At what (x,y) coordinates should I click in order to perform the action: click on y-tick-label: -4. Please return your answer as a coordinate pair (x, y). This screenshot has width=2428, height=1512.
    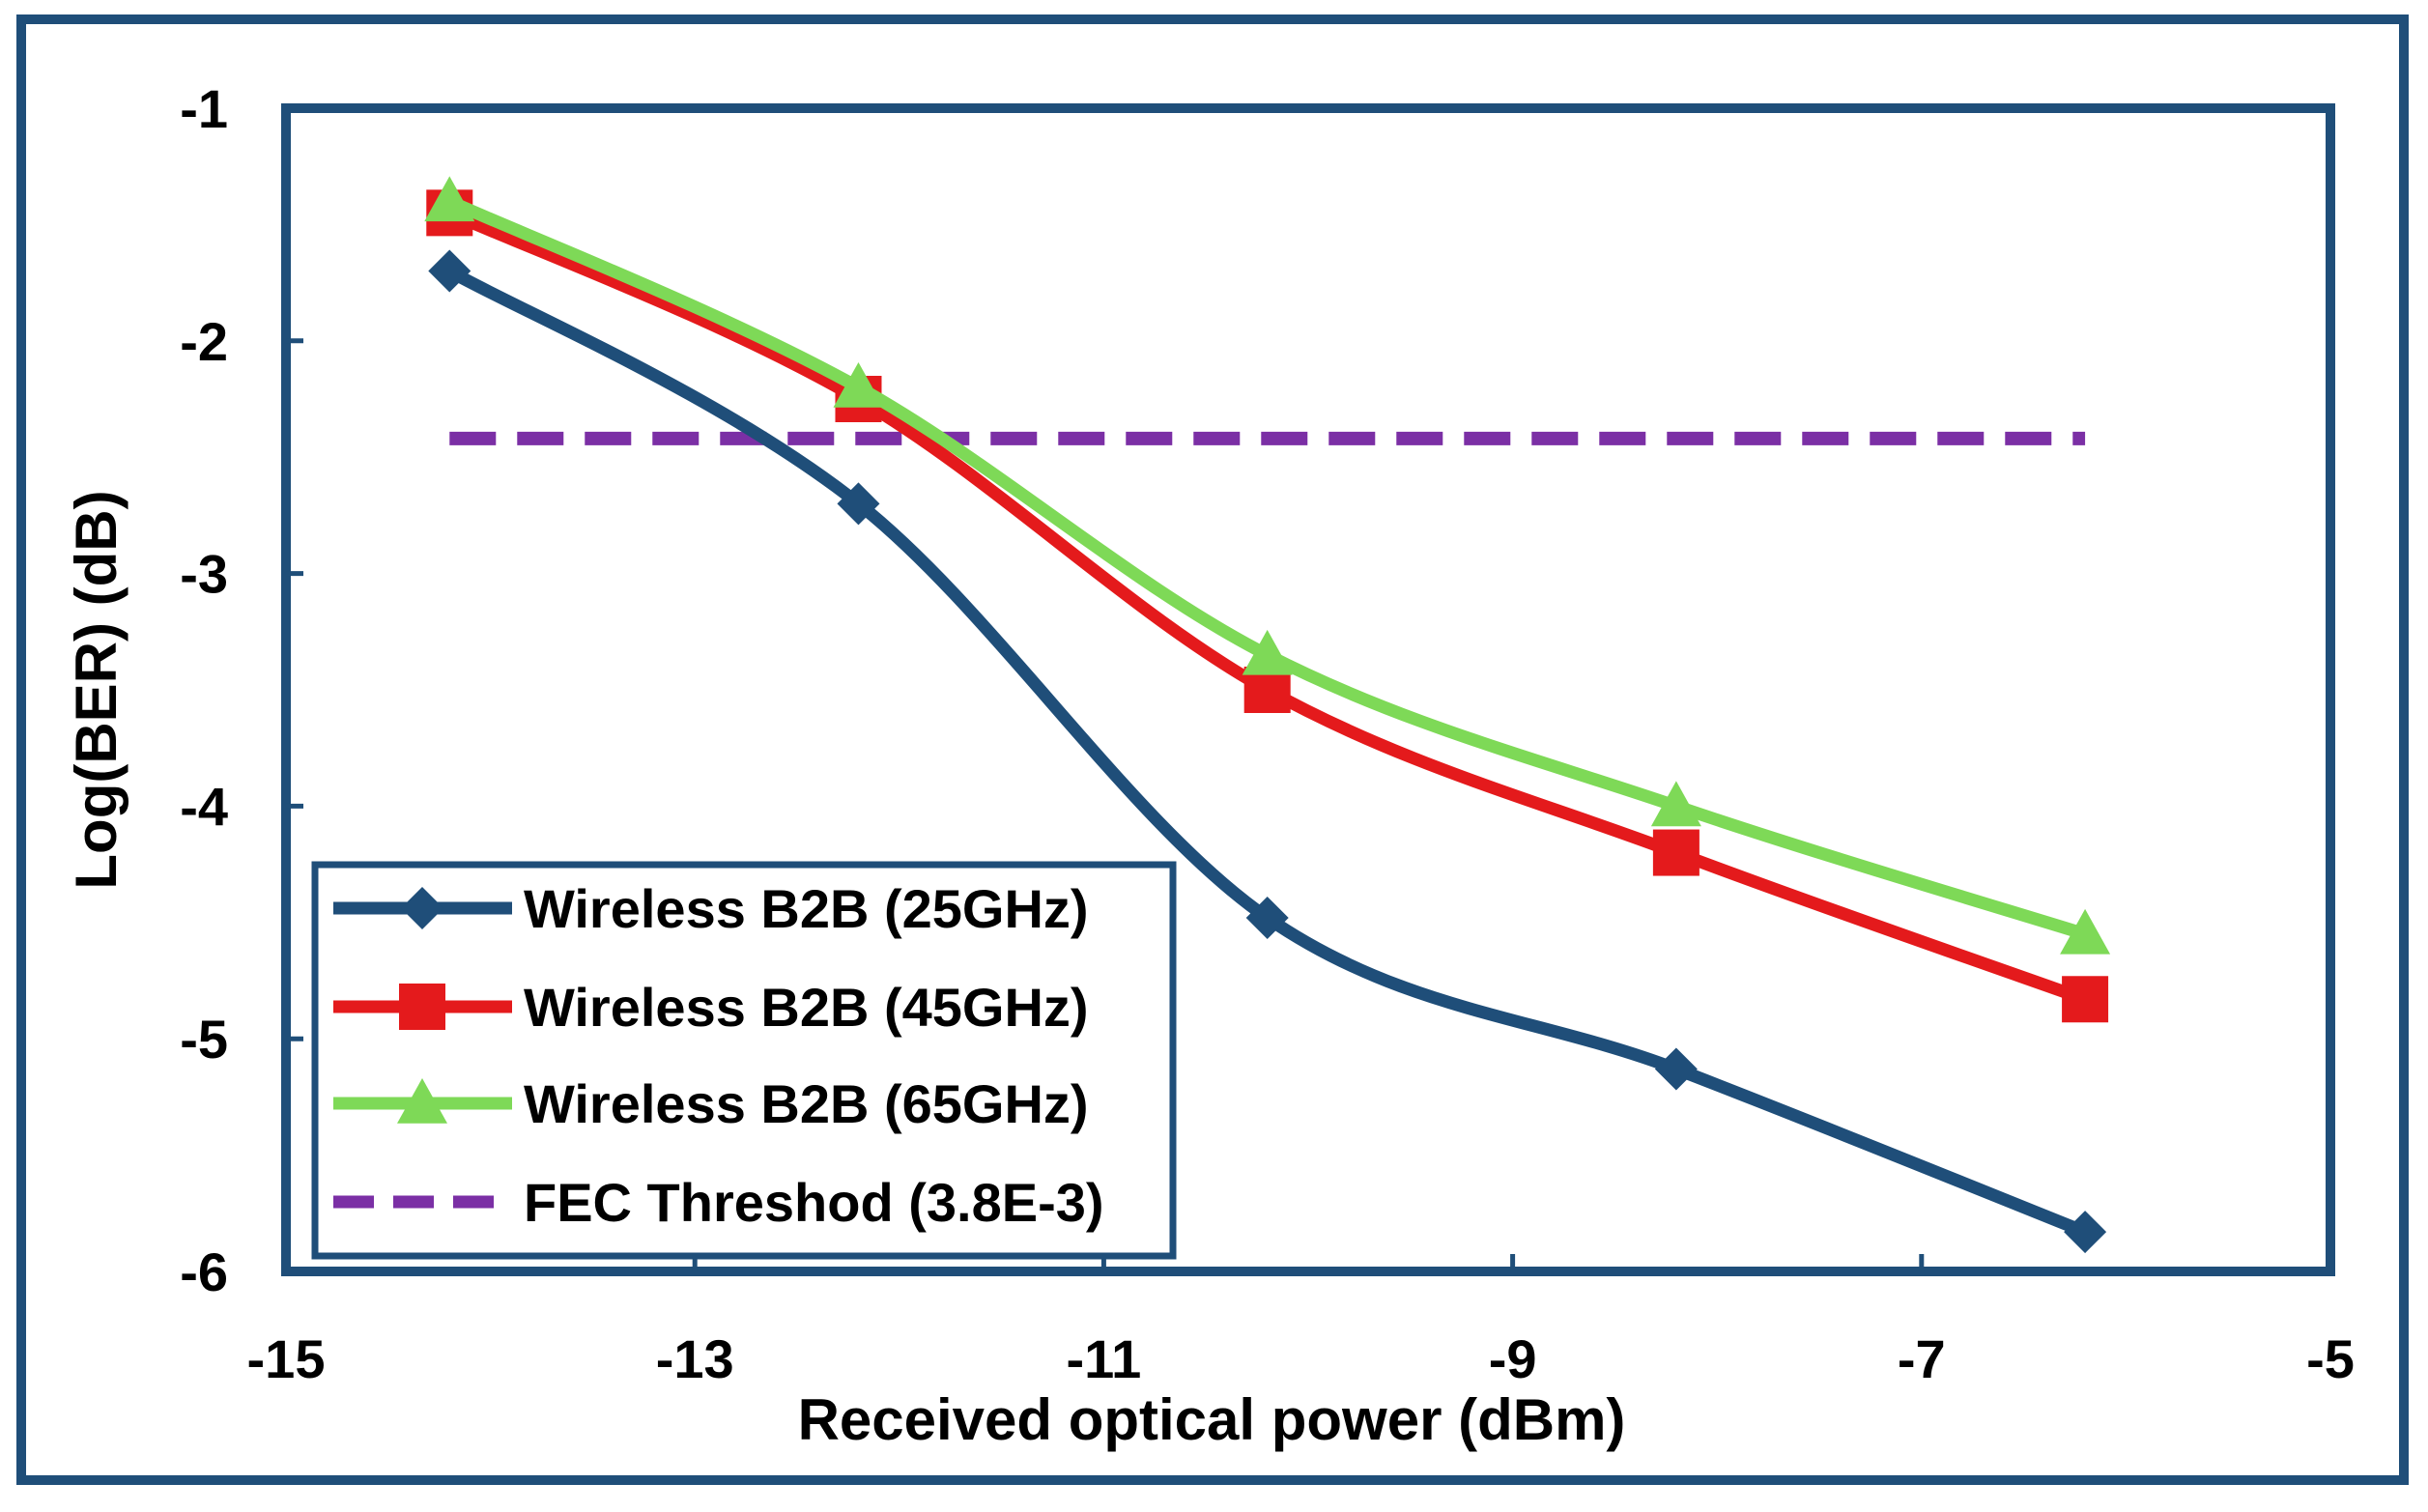
    Looking at the image, I should click on (204, 806).